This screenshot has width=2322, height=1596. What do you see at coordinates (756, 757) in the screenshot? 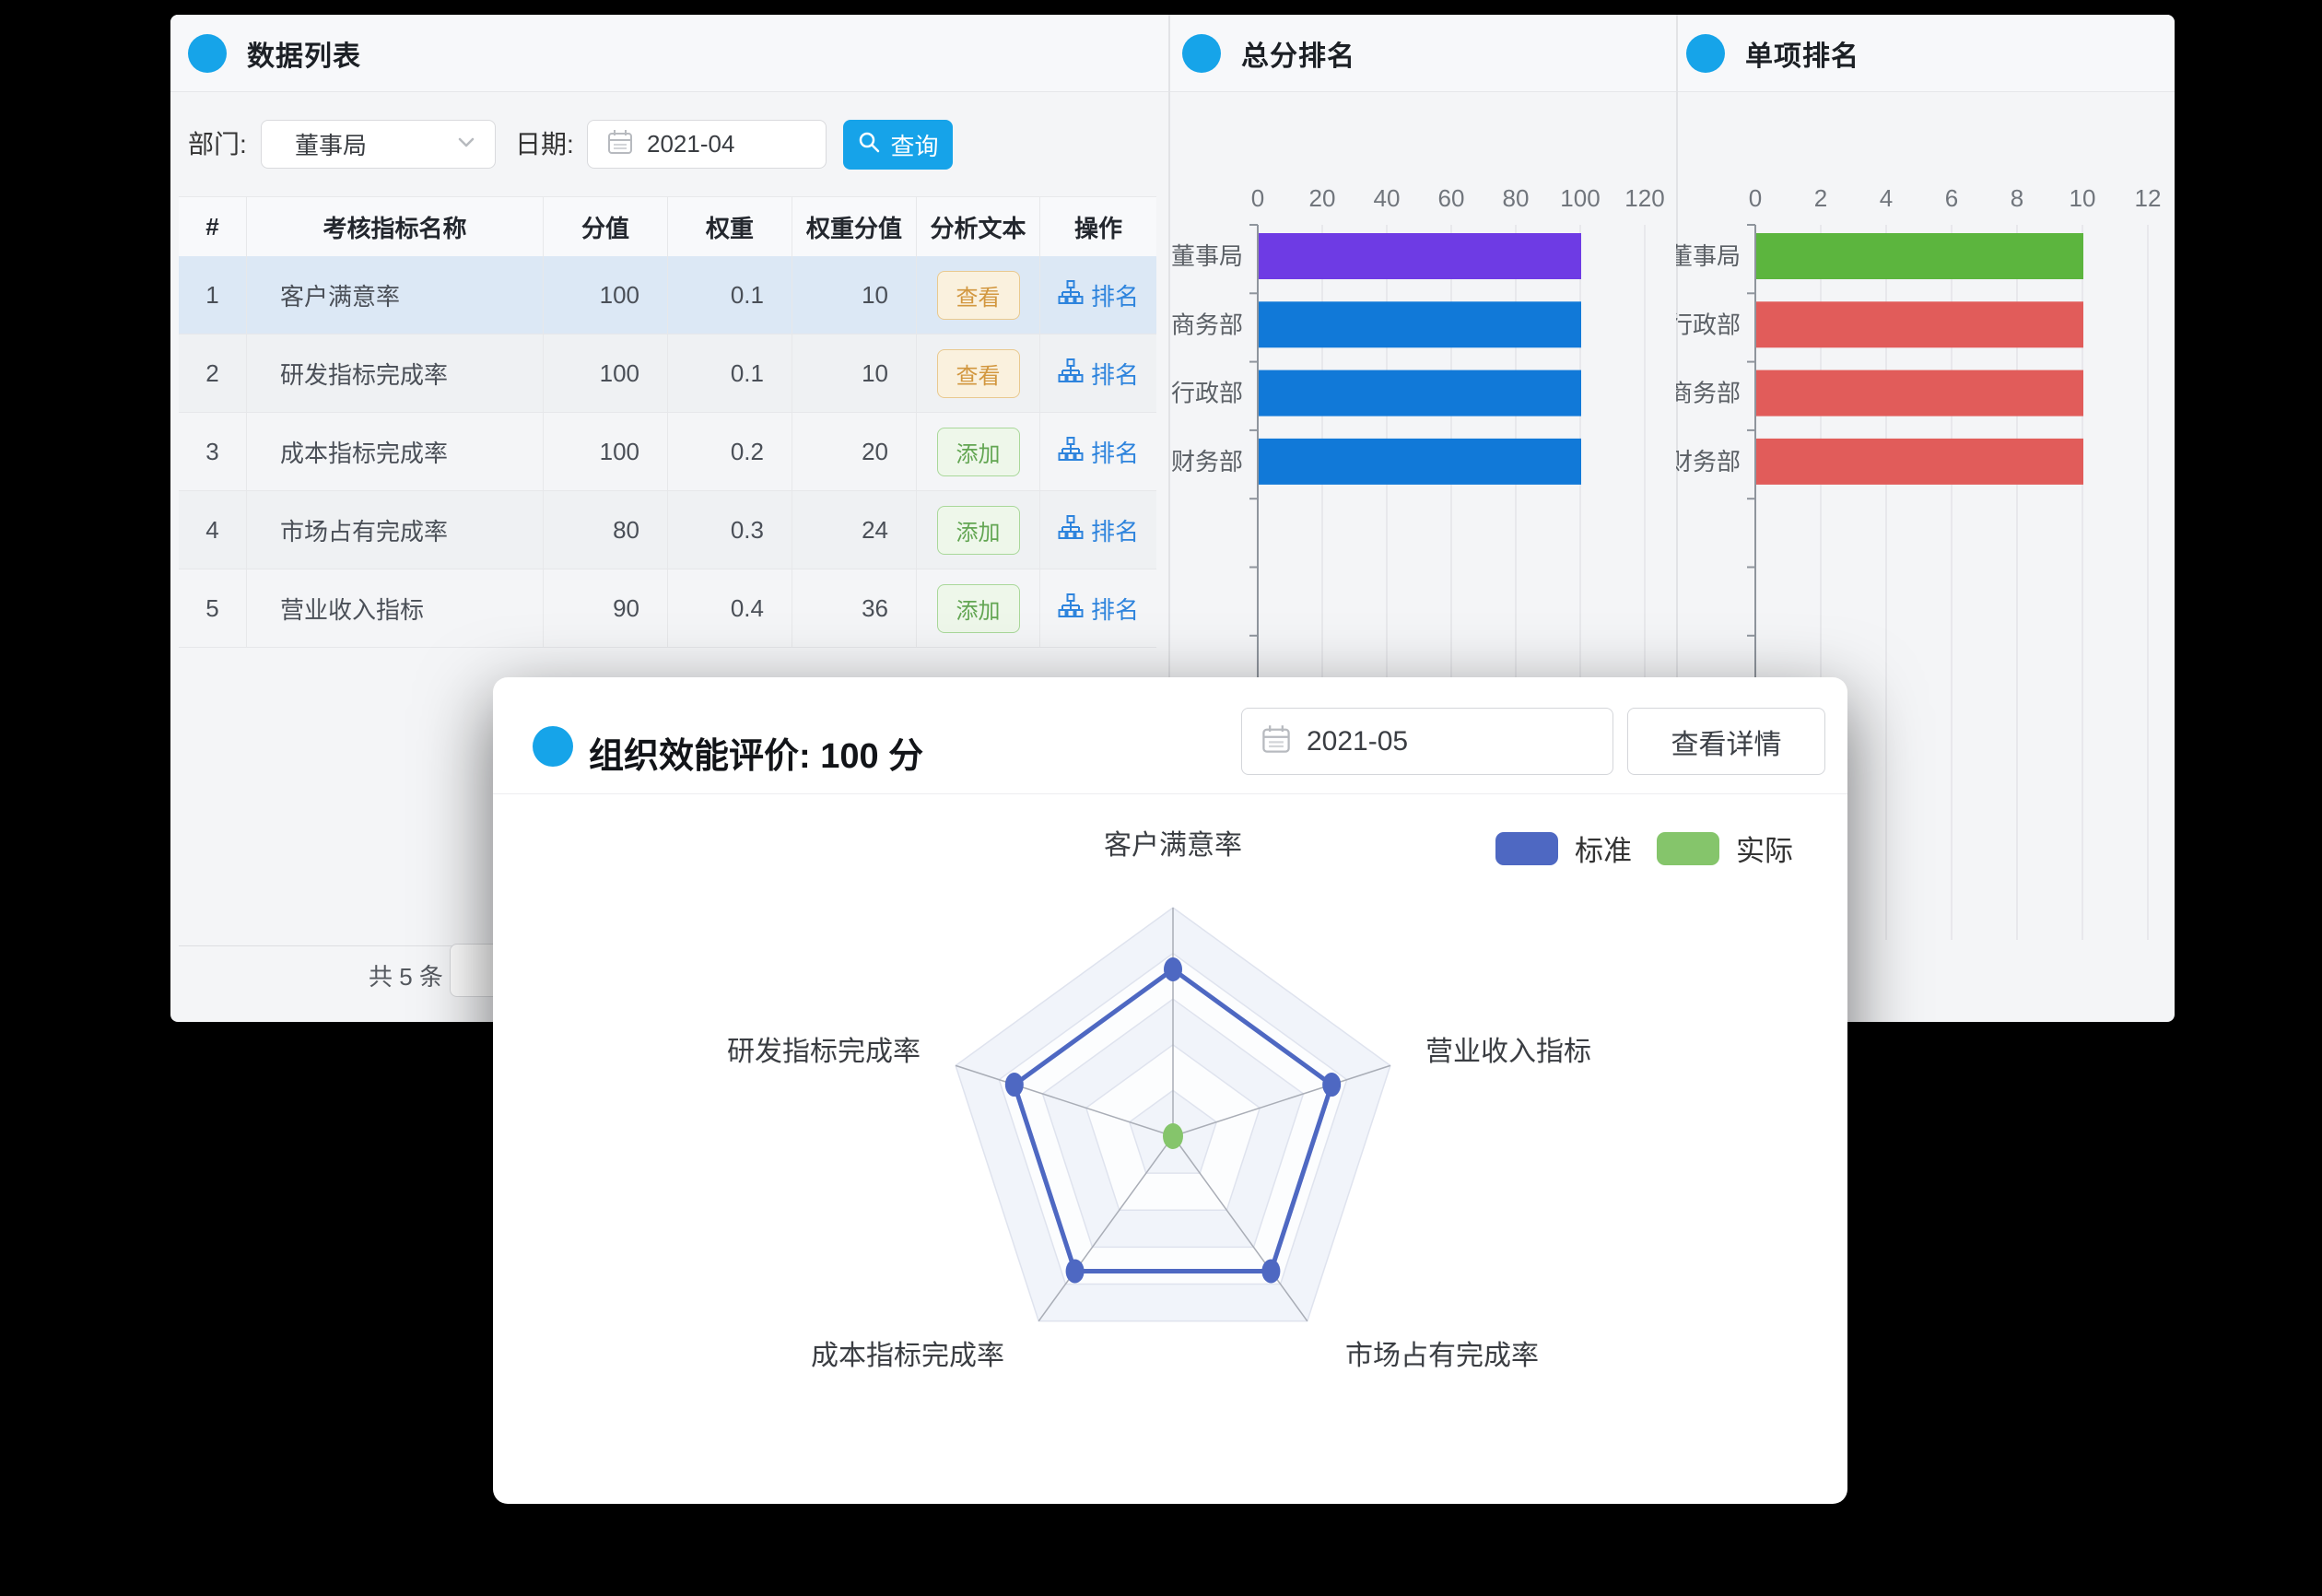
I see `modal-title: 组织效能评价: 100 分` at bounding box center [756, 757].